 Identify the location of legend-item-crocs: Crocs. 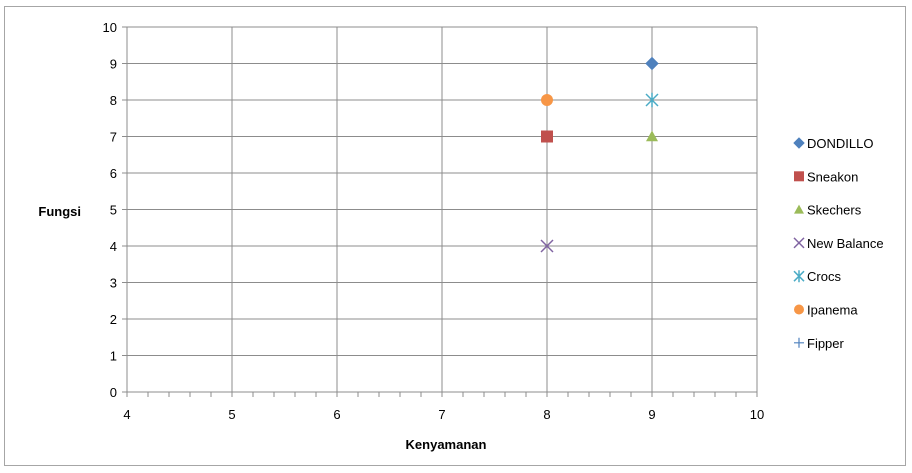
(817, 276).